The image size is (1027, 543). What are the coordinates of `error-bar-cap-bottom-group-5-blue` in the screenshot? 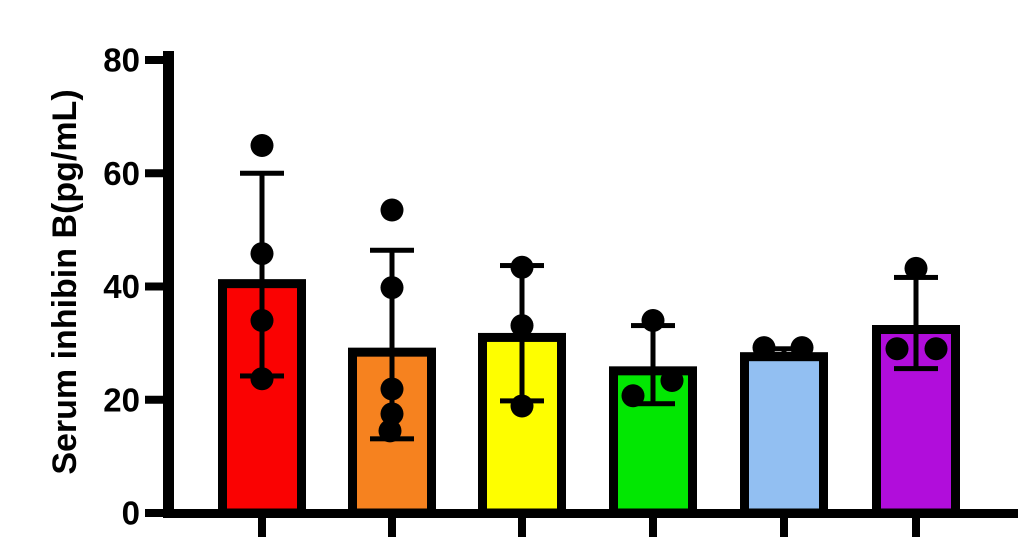 It's located at (784, 354).